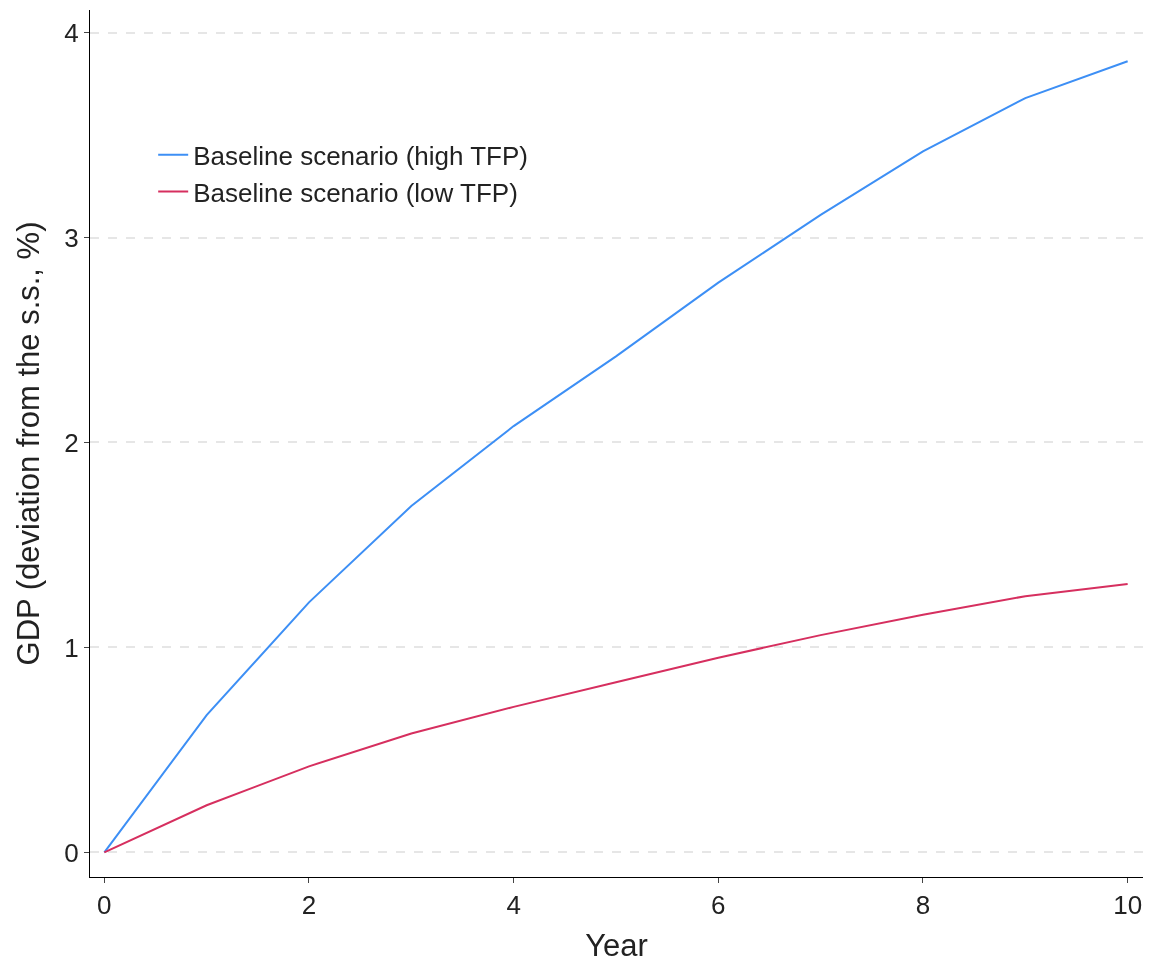 This screenshot has height=967, width=1158. What do you see at coordinates (616, 946) in the screenshot?
I see `x-axis-title: Year` at bounding box center [616, 946].